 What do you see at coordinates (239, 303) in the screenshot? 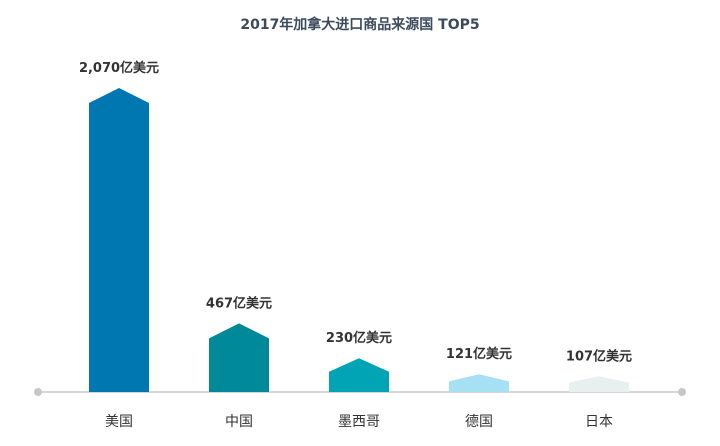
I see `value-label-2: 467亿美元` at bounding box center [239, 303].